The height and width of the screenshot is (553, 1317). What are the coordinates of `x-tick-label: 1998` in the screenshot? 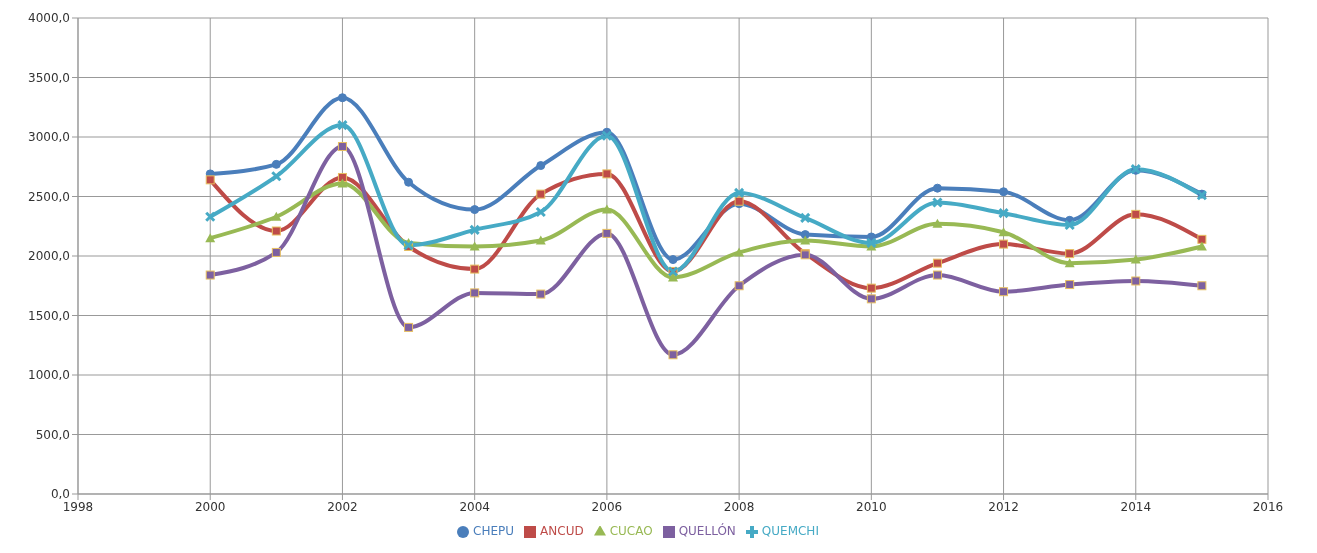 It's located at (78, 506).